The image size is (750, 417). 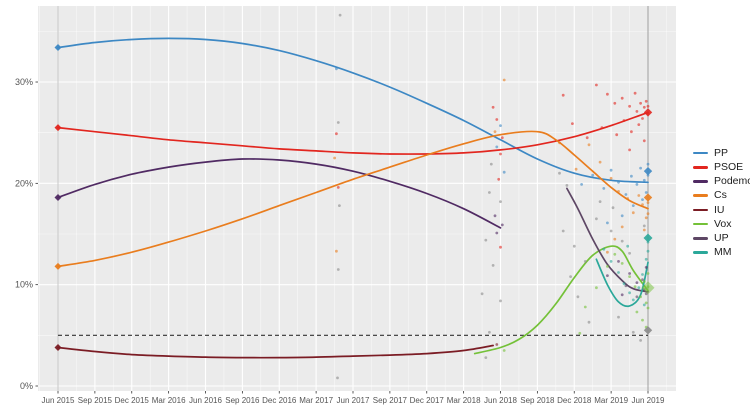 I want to click on y-tick-label: 20%, so click(x=24, y=183).